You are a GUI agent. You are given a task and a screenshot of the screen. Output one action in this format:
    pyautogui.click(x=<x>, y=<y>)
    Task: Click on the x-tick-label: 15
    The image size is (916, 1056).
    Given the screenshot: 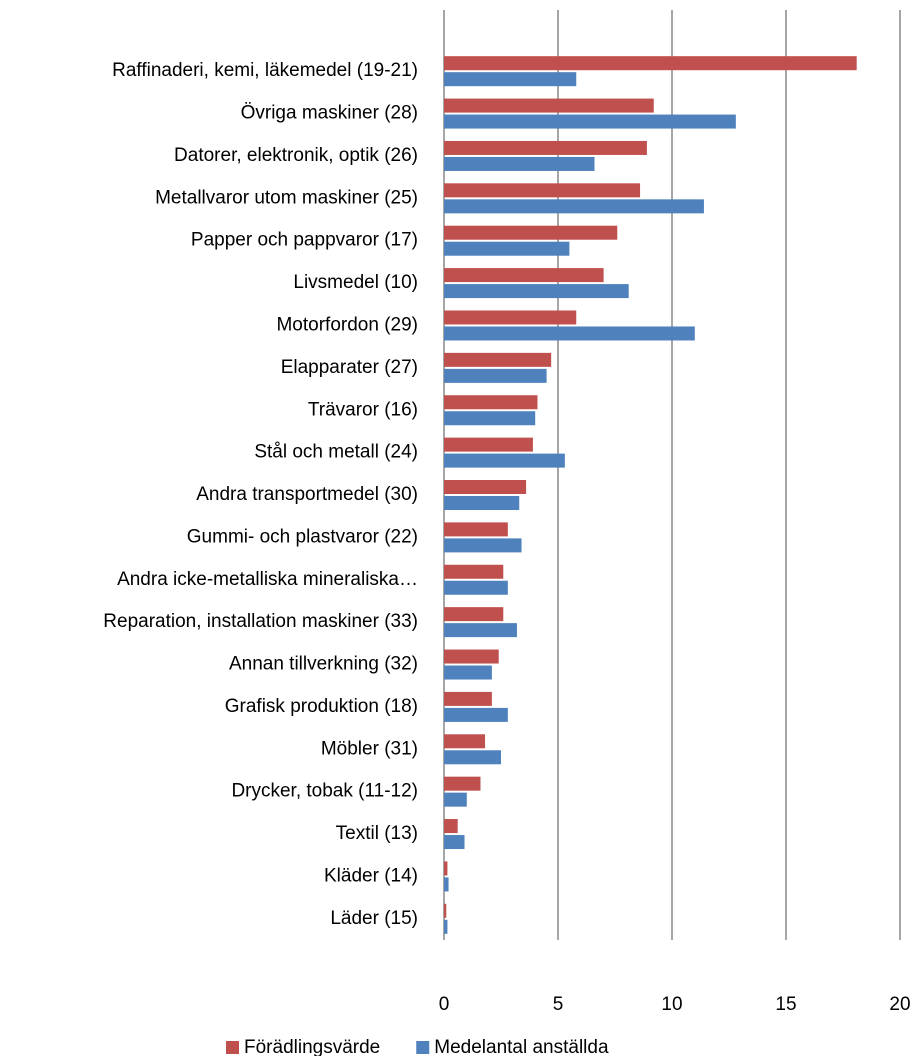 What is the action you would take?
    pyautogui.click(x=785, y=1004)
    